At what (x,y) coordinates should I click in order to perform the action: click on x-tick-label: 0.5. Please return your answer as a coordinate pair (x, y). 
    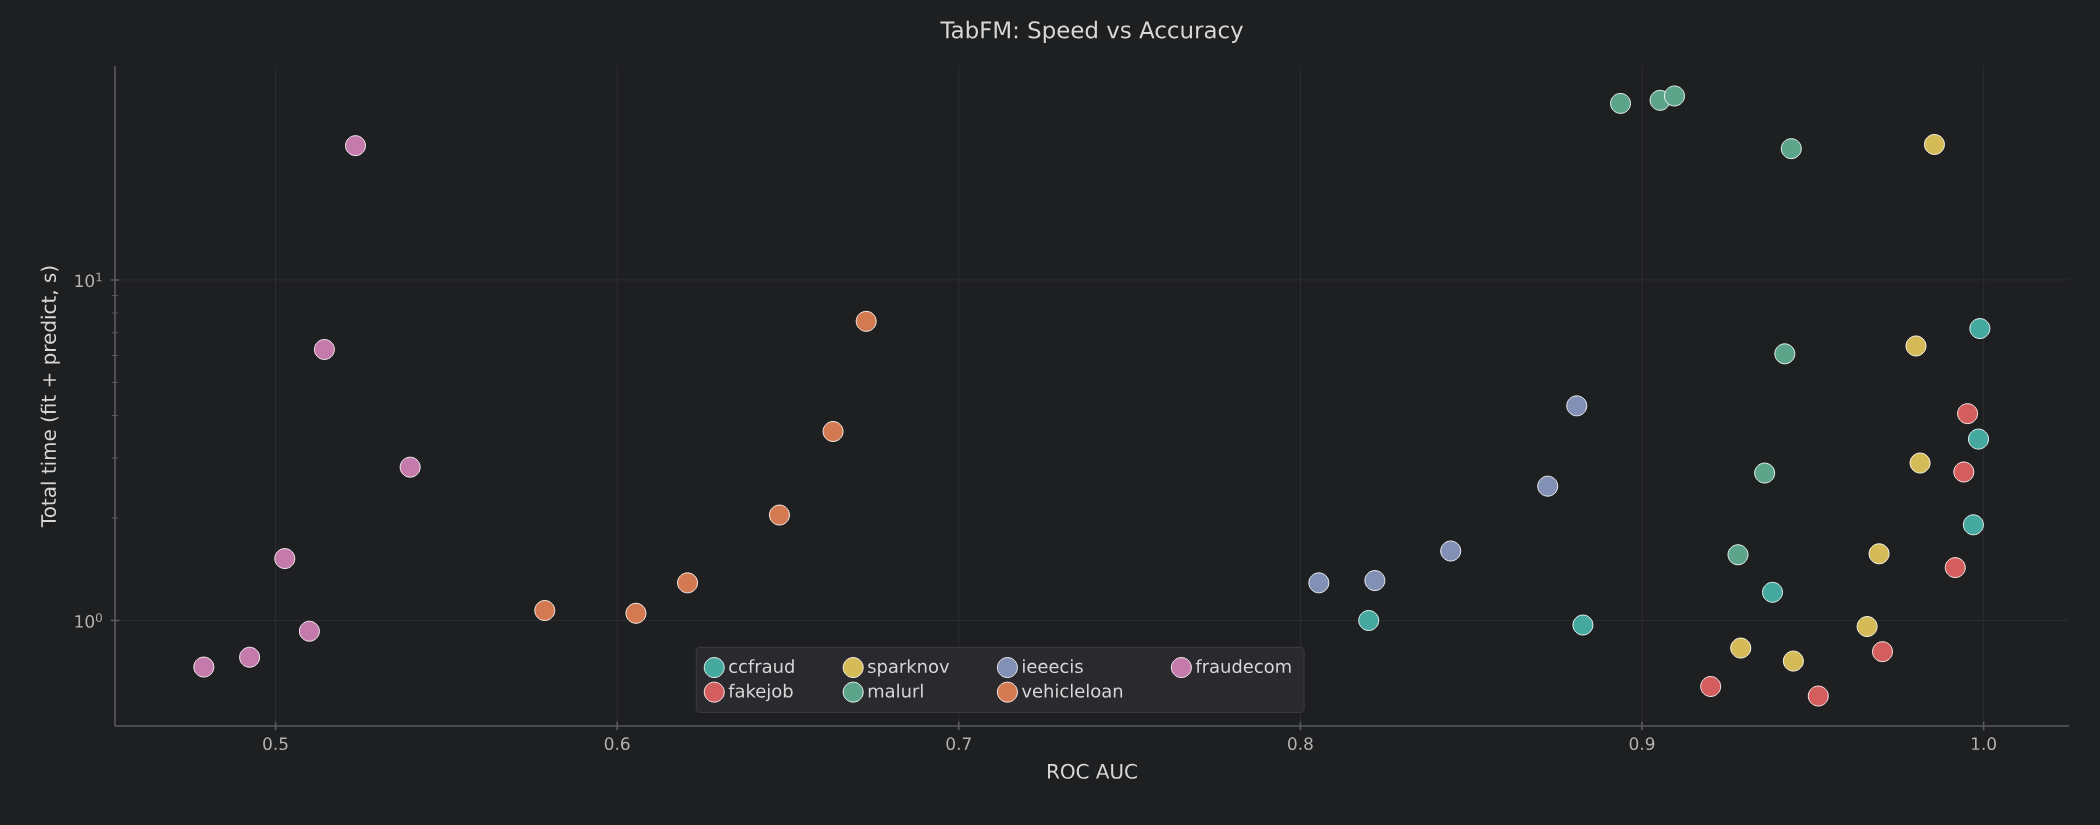
    Looking at the image, I should click on (275, 744).